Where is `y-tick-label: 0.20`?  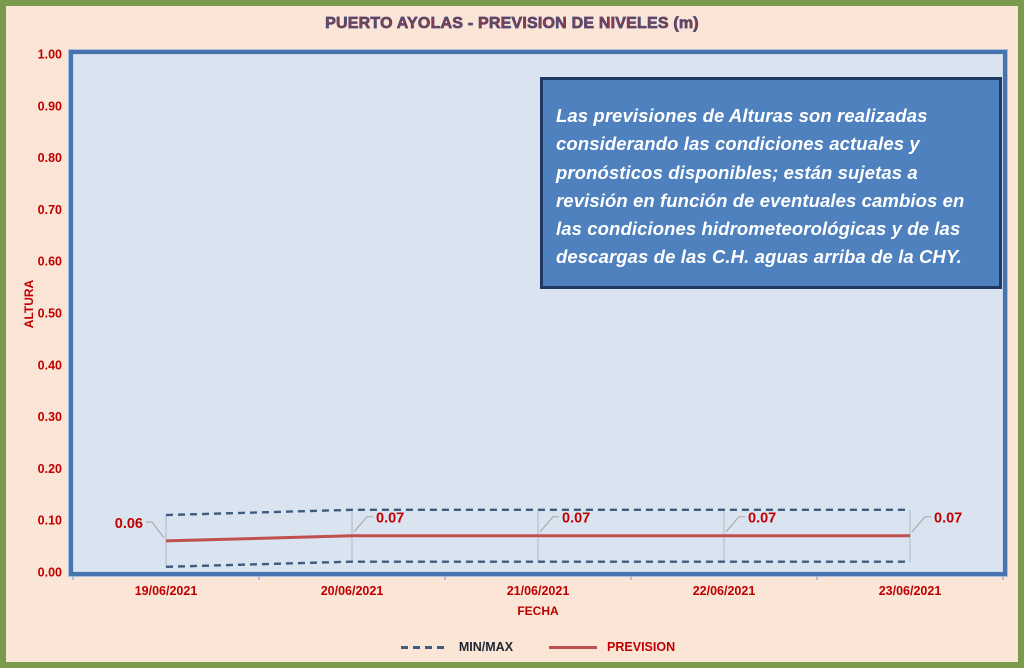 y-tick-label: 0.20 is located at coordinates (50, 469).